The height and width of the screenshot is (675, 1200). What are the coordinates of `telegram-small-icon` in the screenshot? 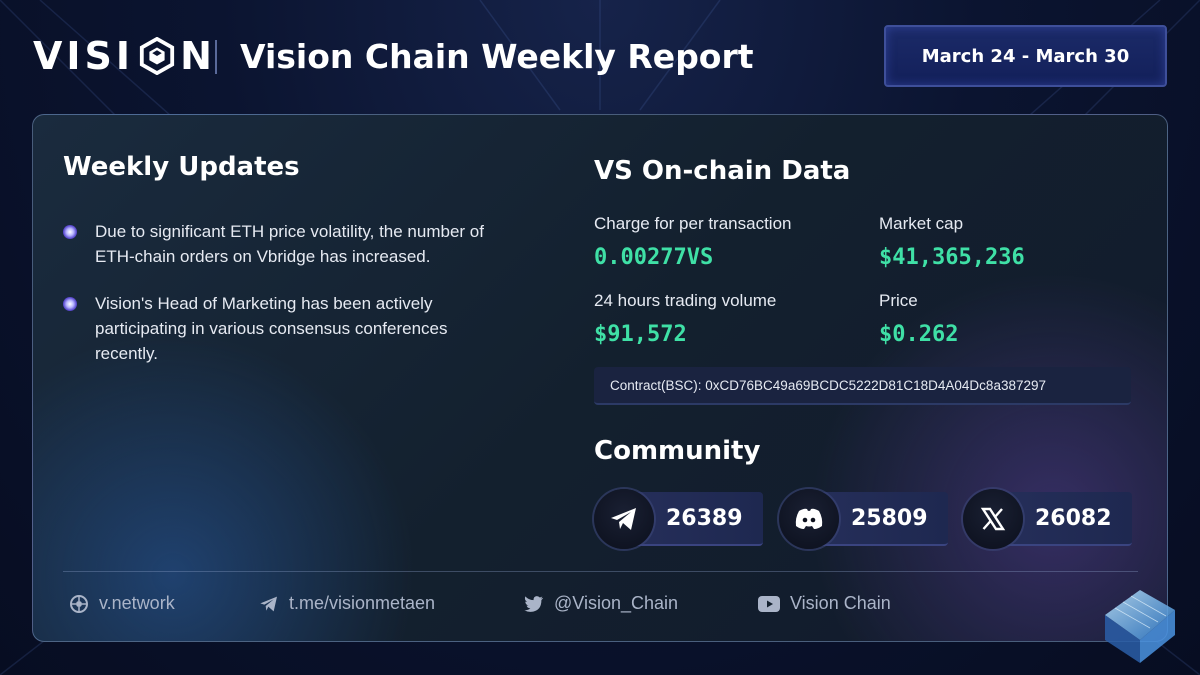 It's located at (268, 603).